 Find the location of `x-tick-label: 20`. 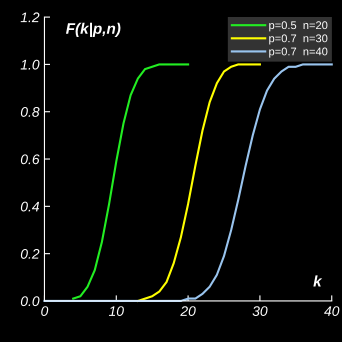

x-tick-label: 20 is located at coordinates (188, 311).